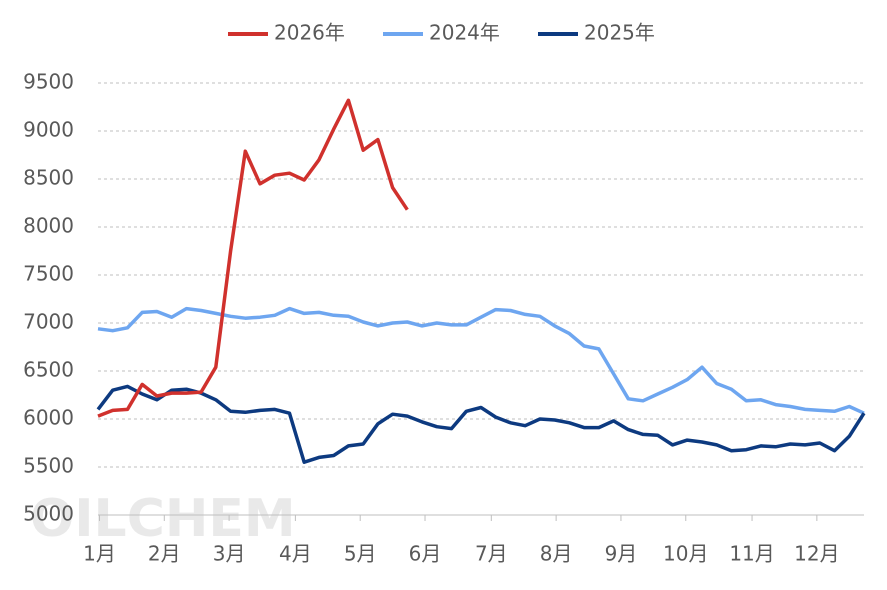  Describe the element at coordinates (48, 514) in the screenshot. I see `y-tick-label: 5000` at that location.